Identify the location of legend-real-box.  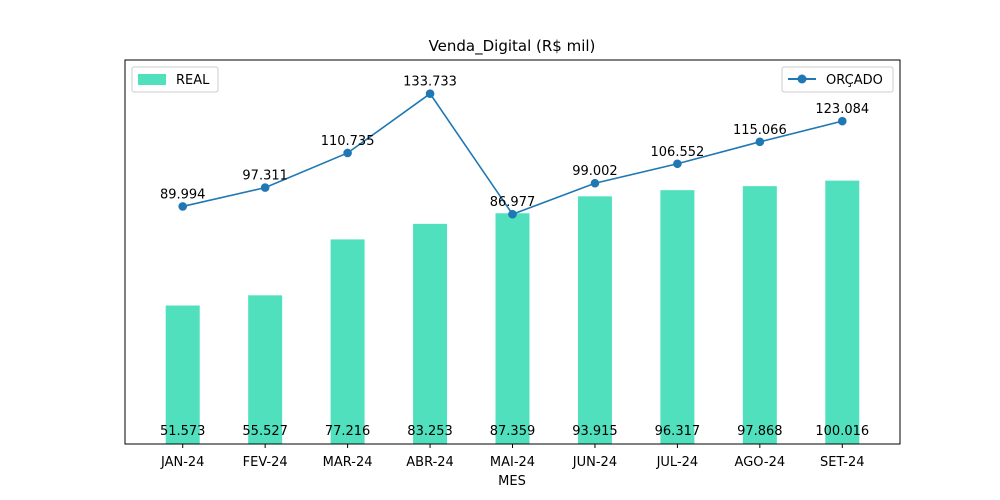
(175, 79).